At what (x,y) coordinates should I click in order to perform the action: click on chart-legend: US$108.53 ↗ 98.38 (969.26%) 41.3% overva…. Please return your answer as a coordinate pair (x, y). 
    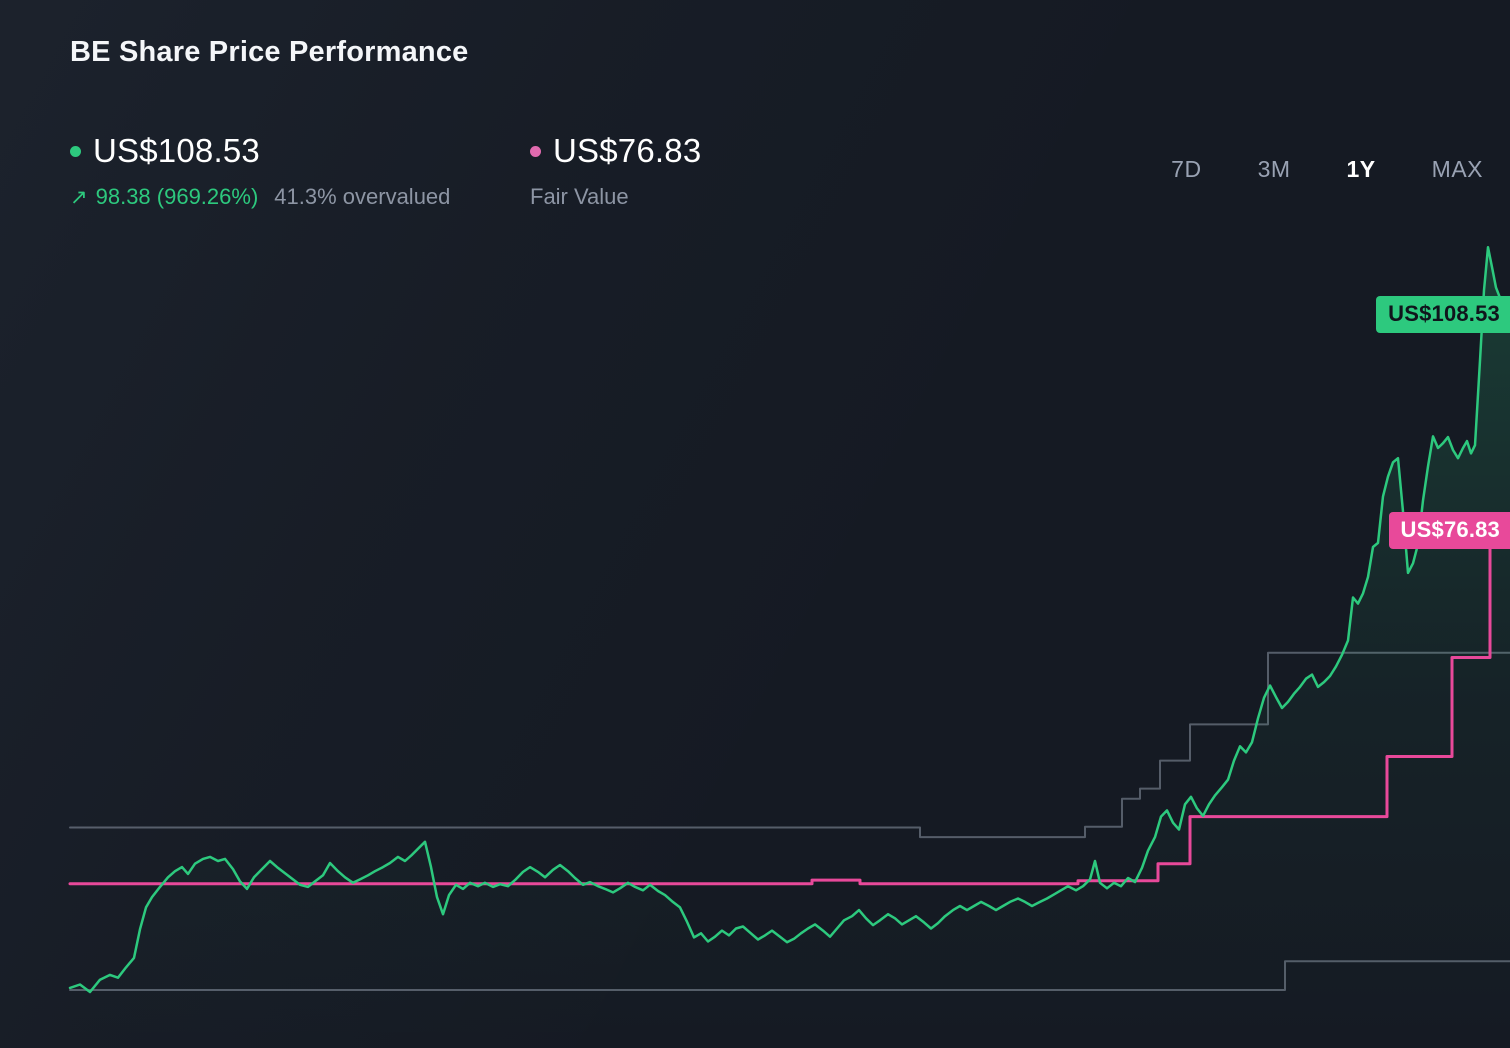
    Looking at the image, I should click on (530, 171).